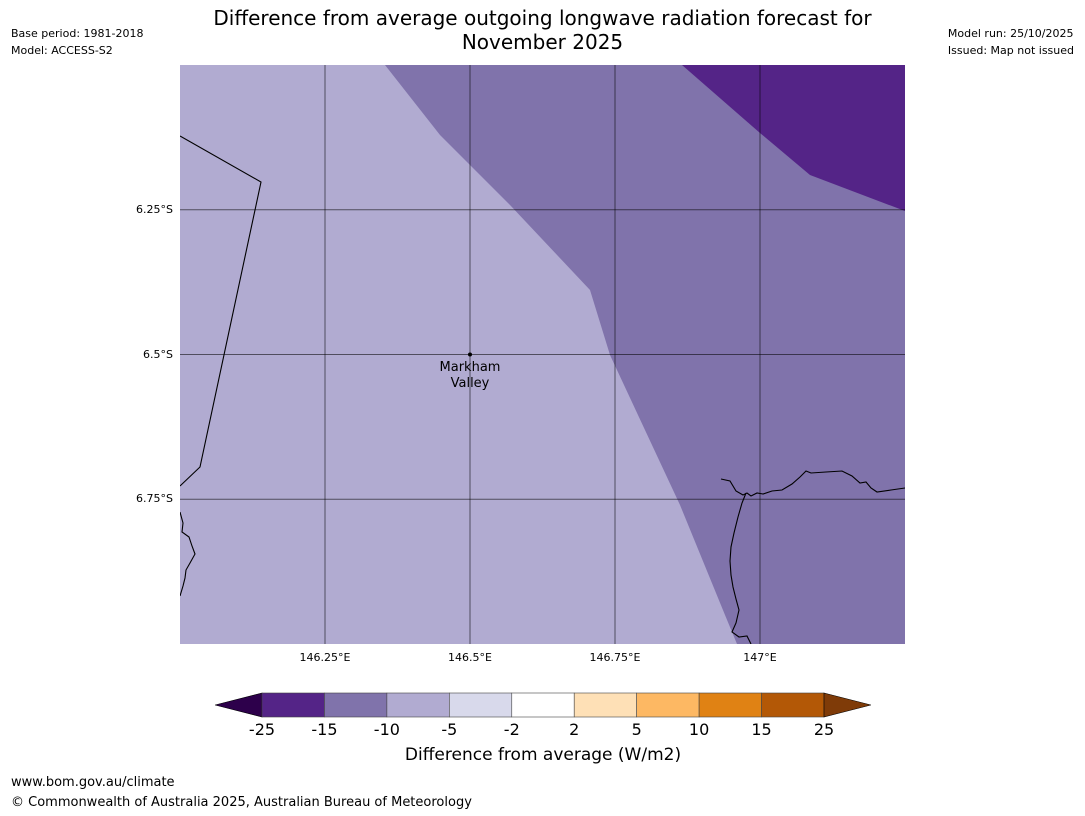 Image resolution: width=1085 pixels, height=816 pixels. Describe the element at coordinates (470, 657) in the screenshot. I see `lon-label-1: 146.5°E` at that location.